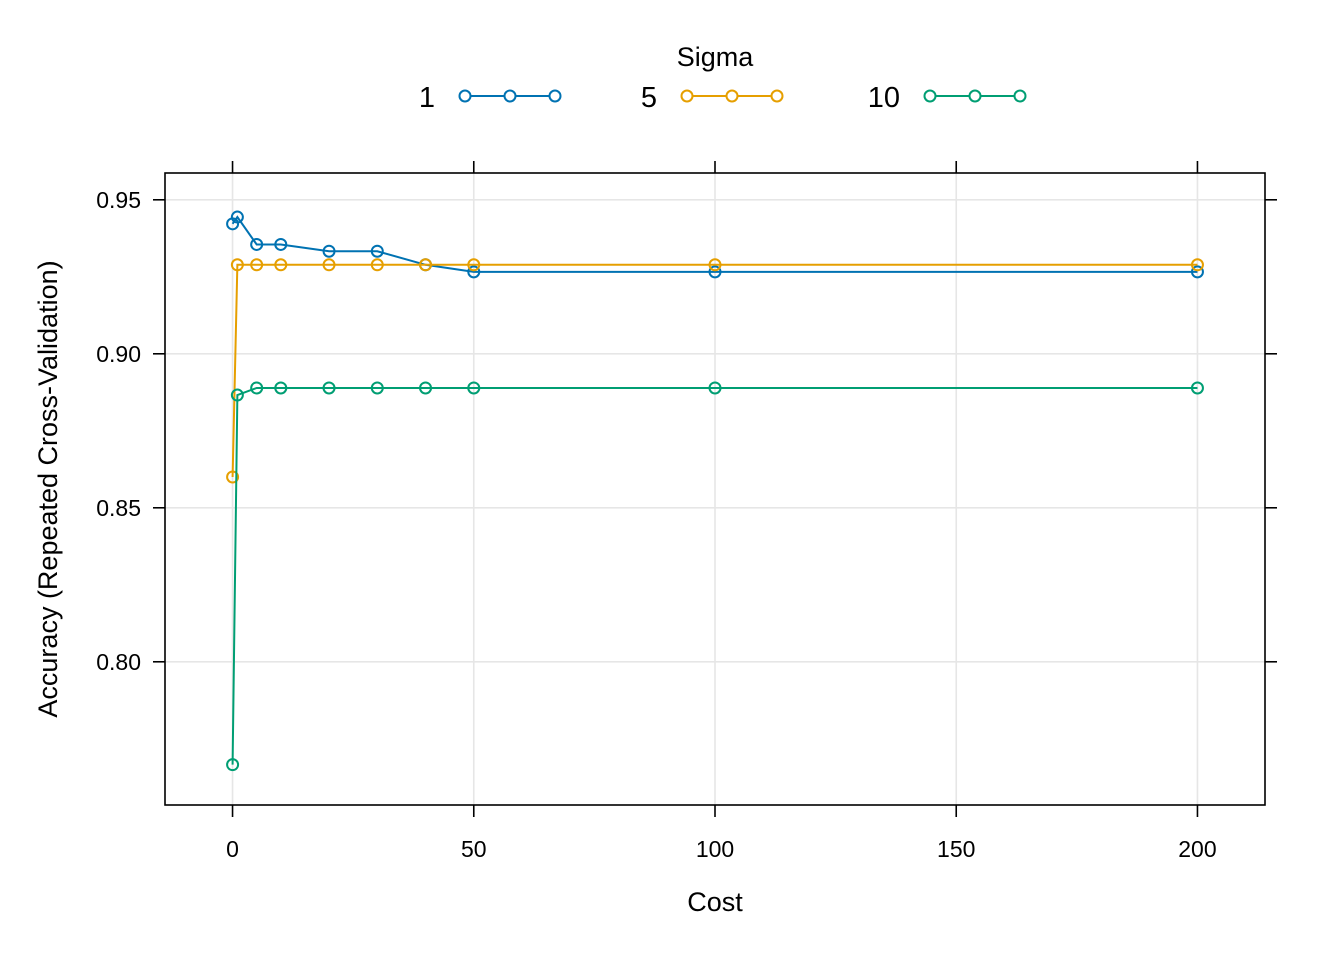 Image resolution: width=1344 pixels, height=960 pixels. What do you see at coordinates (715, 902) in the screenshot?
I see `x-axis-title: Cost` at bounding box center [715, 902].